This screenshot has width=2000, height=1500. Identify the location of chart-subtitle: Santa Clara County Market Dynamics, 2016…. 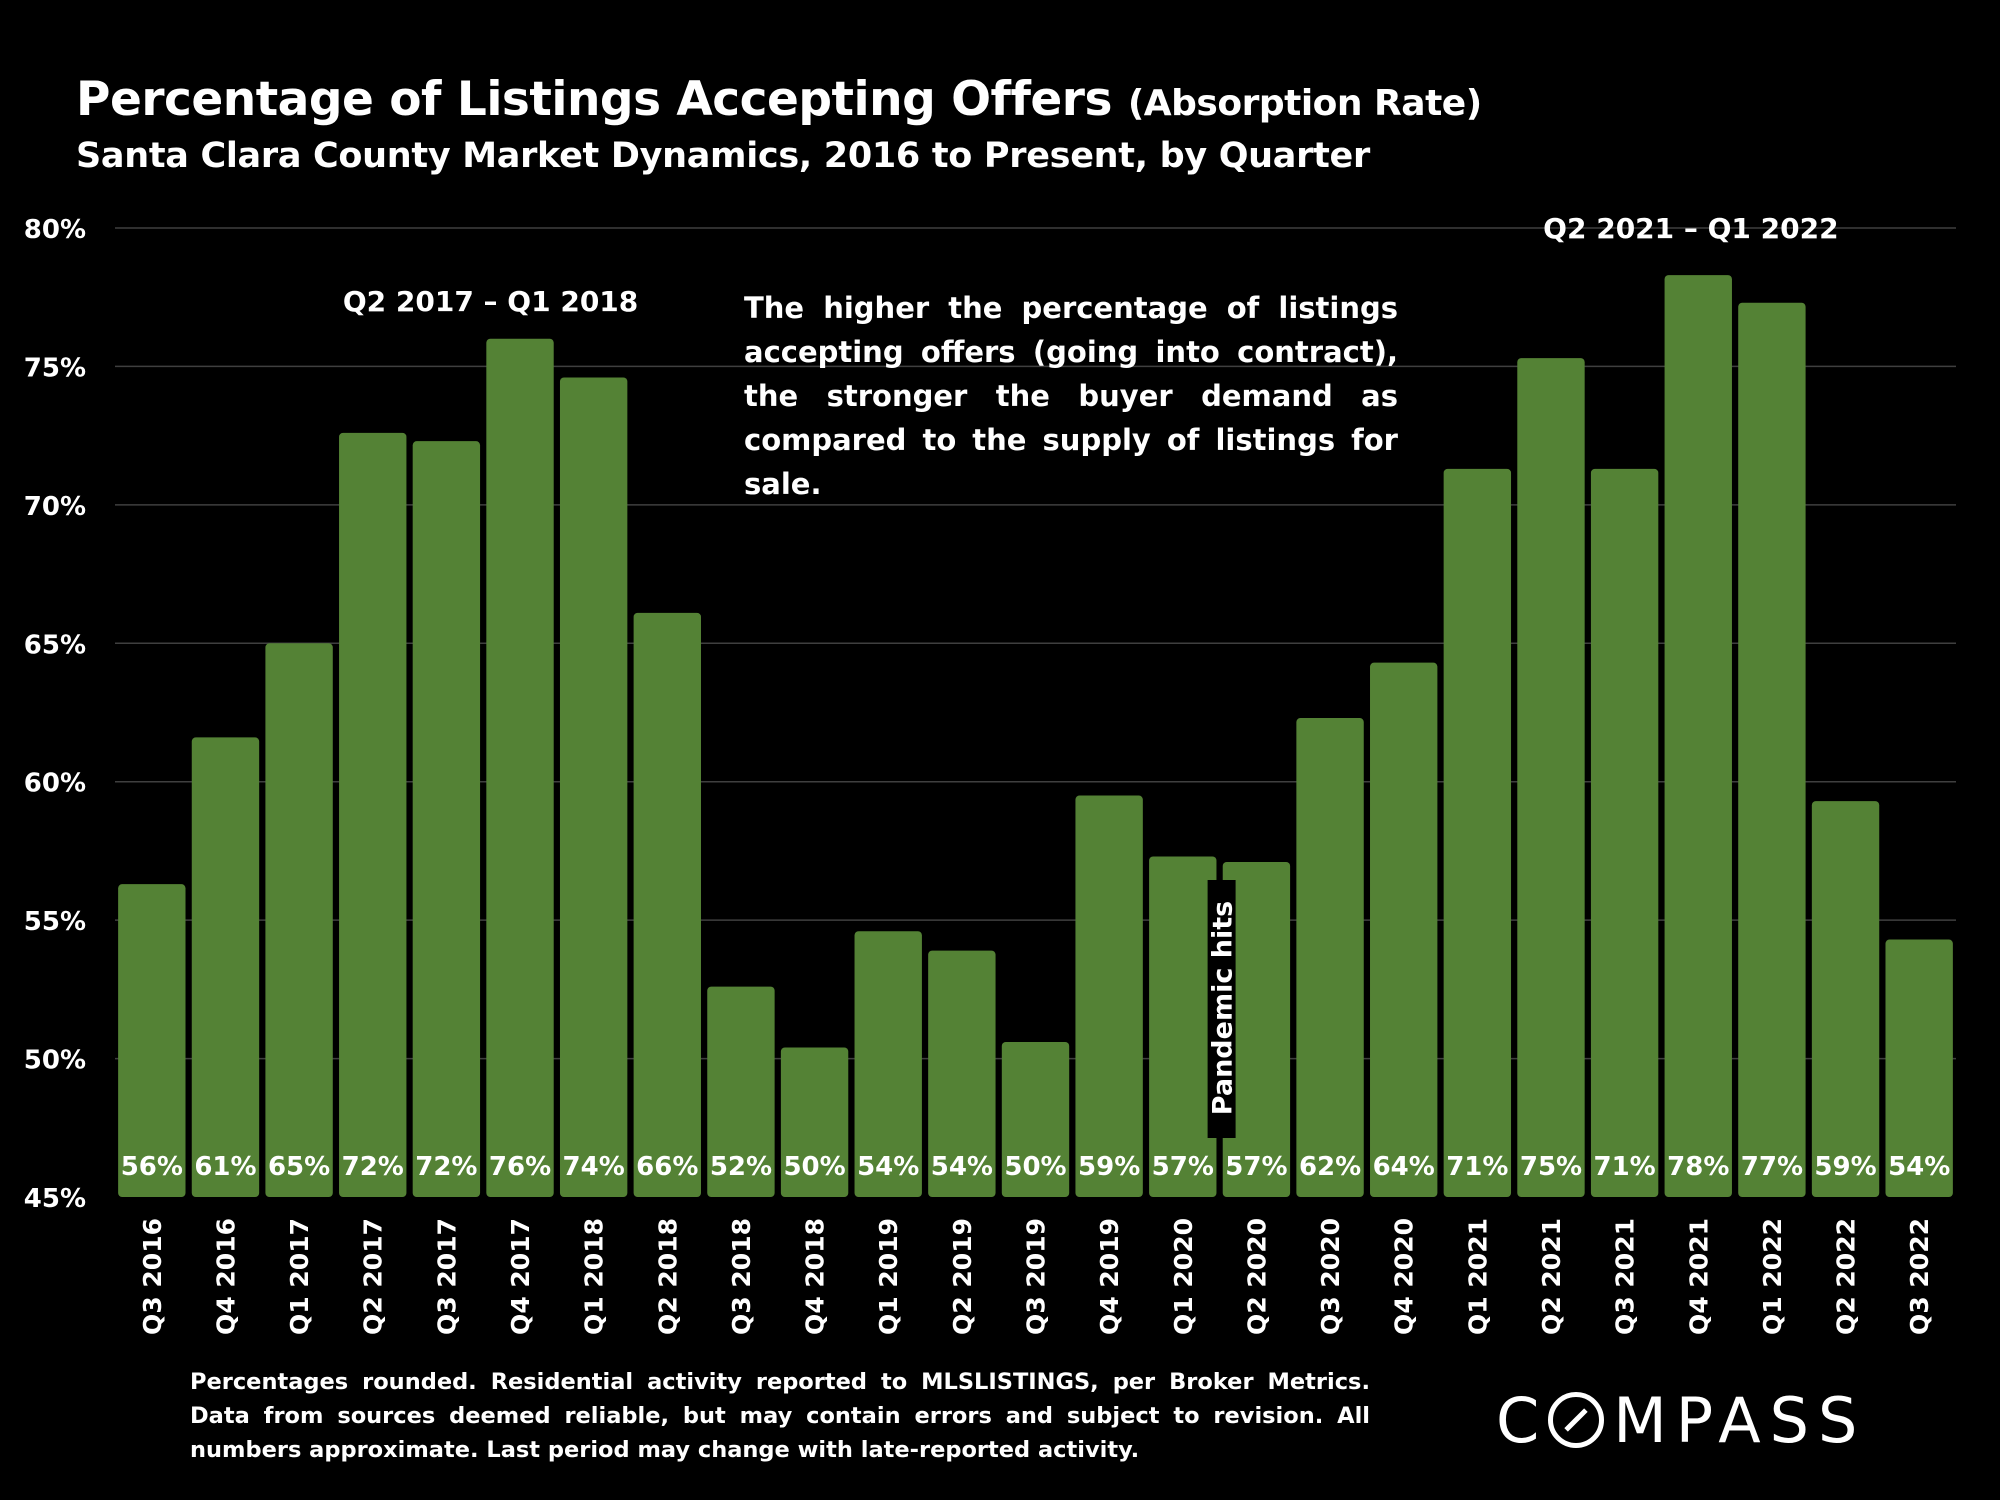
(723, 156).